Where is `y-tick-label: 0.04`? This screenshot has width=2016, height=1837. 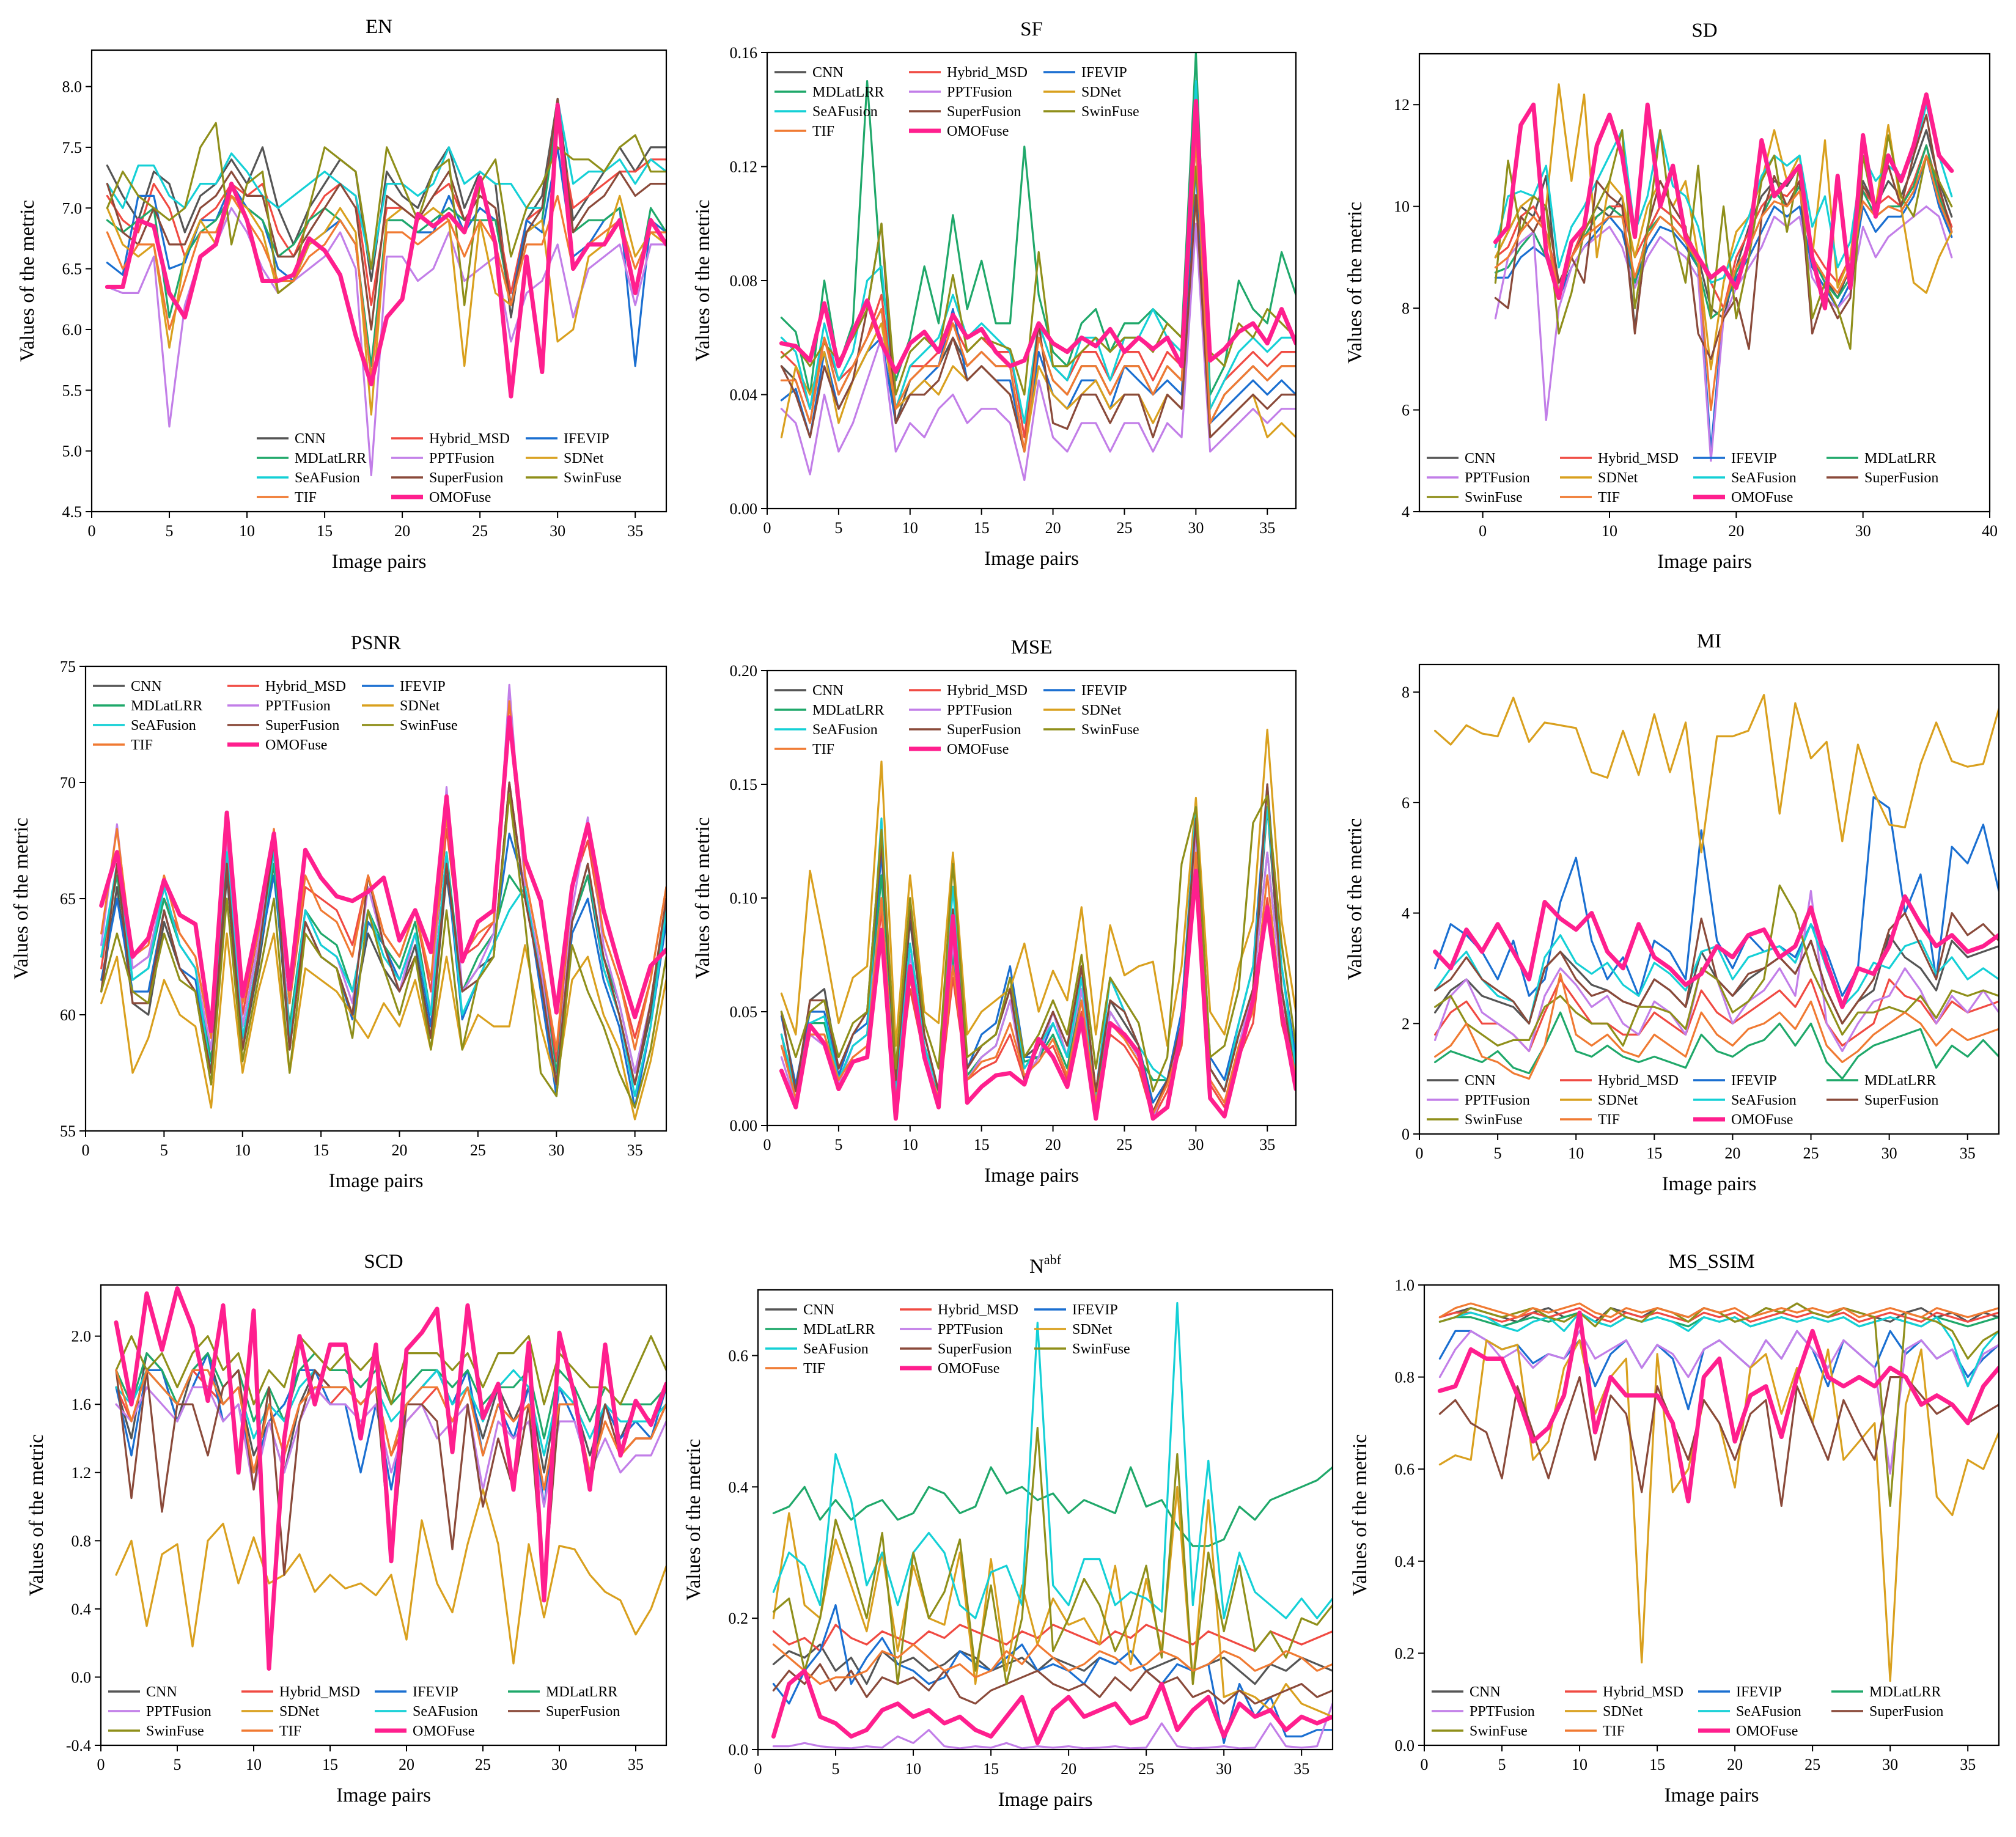 y-tick-label: 0.04 is located at coordinates (744, 395).